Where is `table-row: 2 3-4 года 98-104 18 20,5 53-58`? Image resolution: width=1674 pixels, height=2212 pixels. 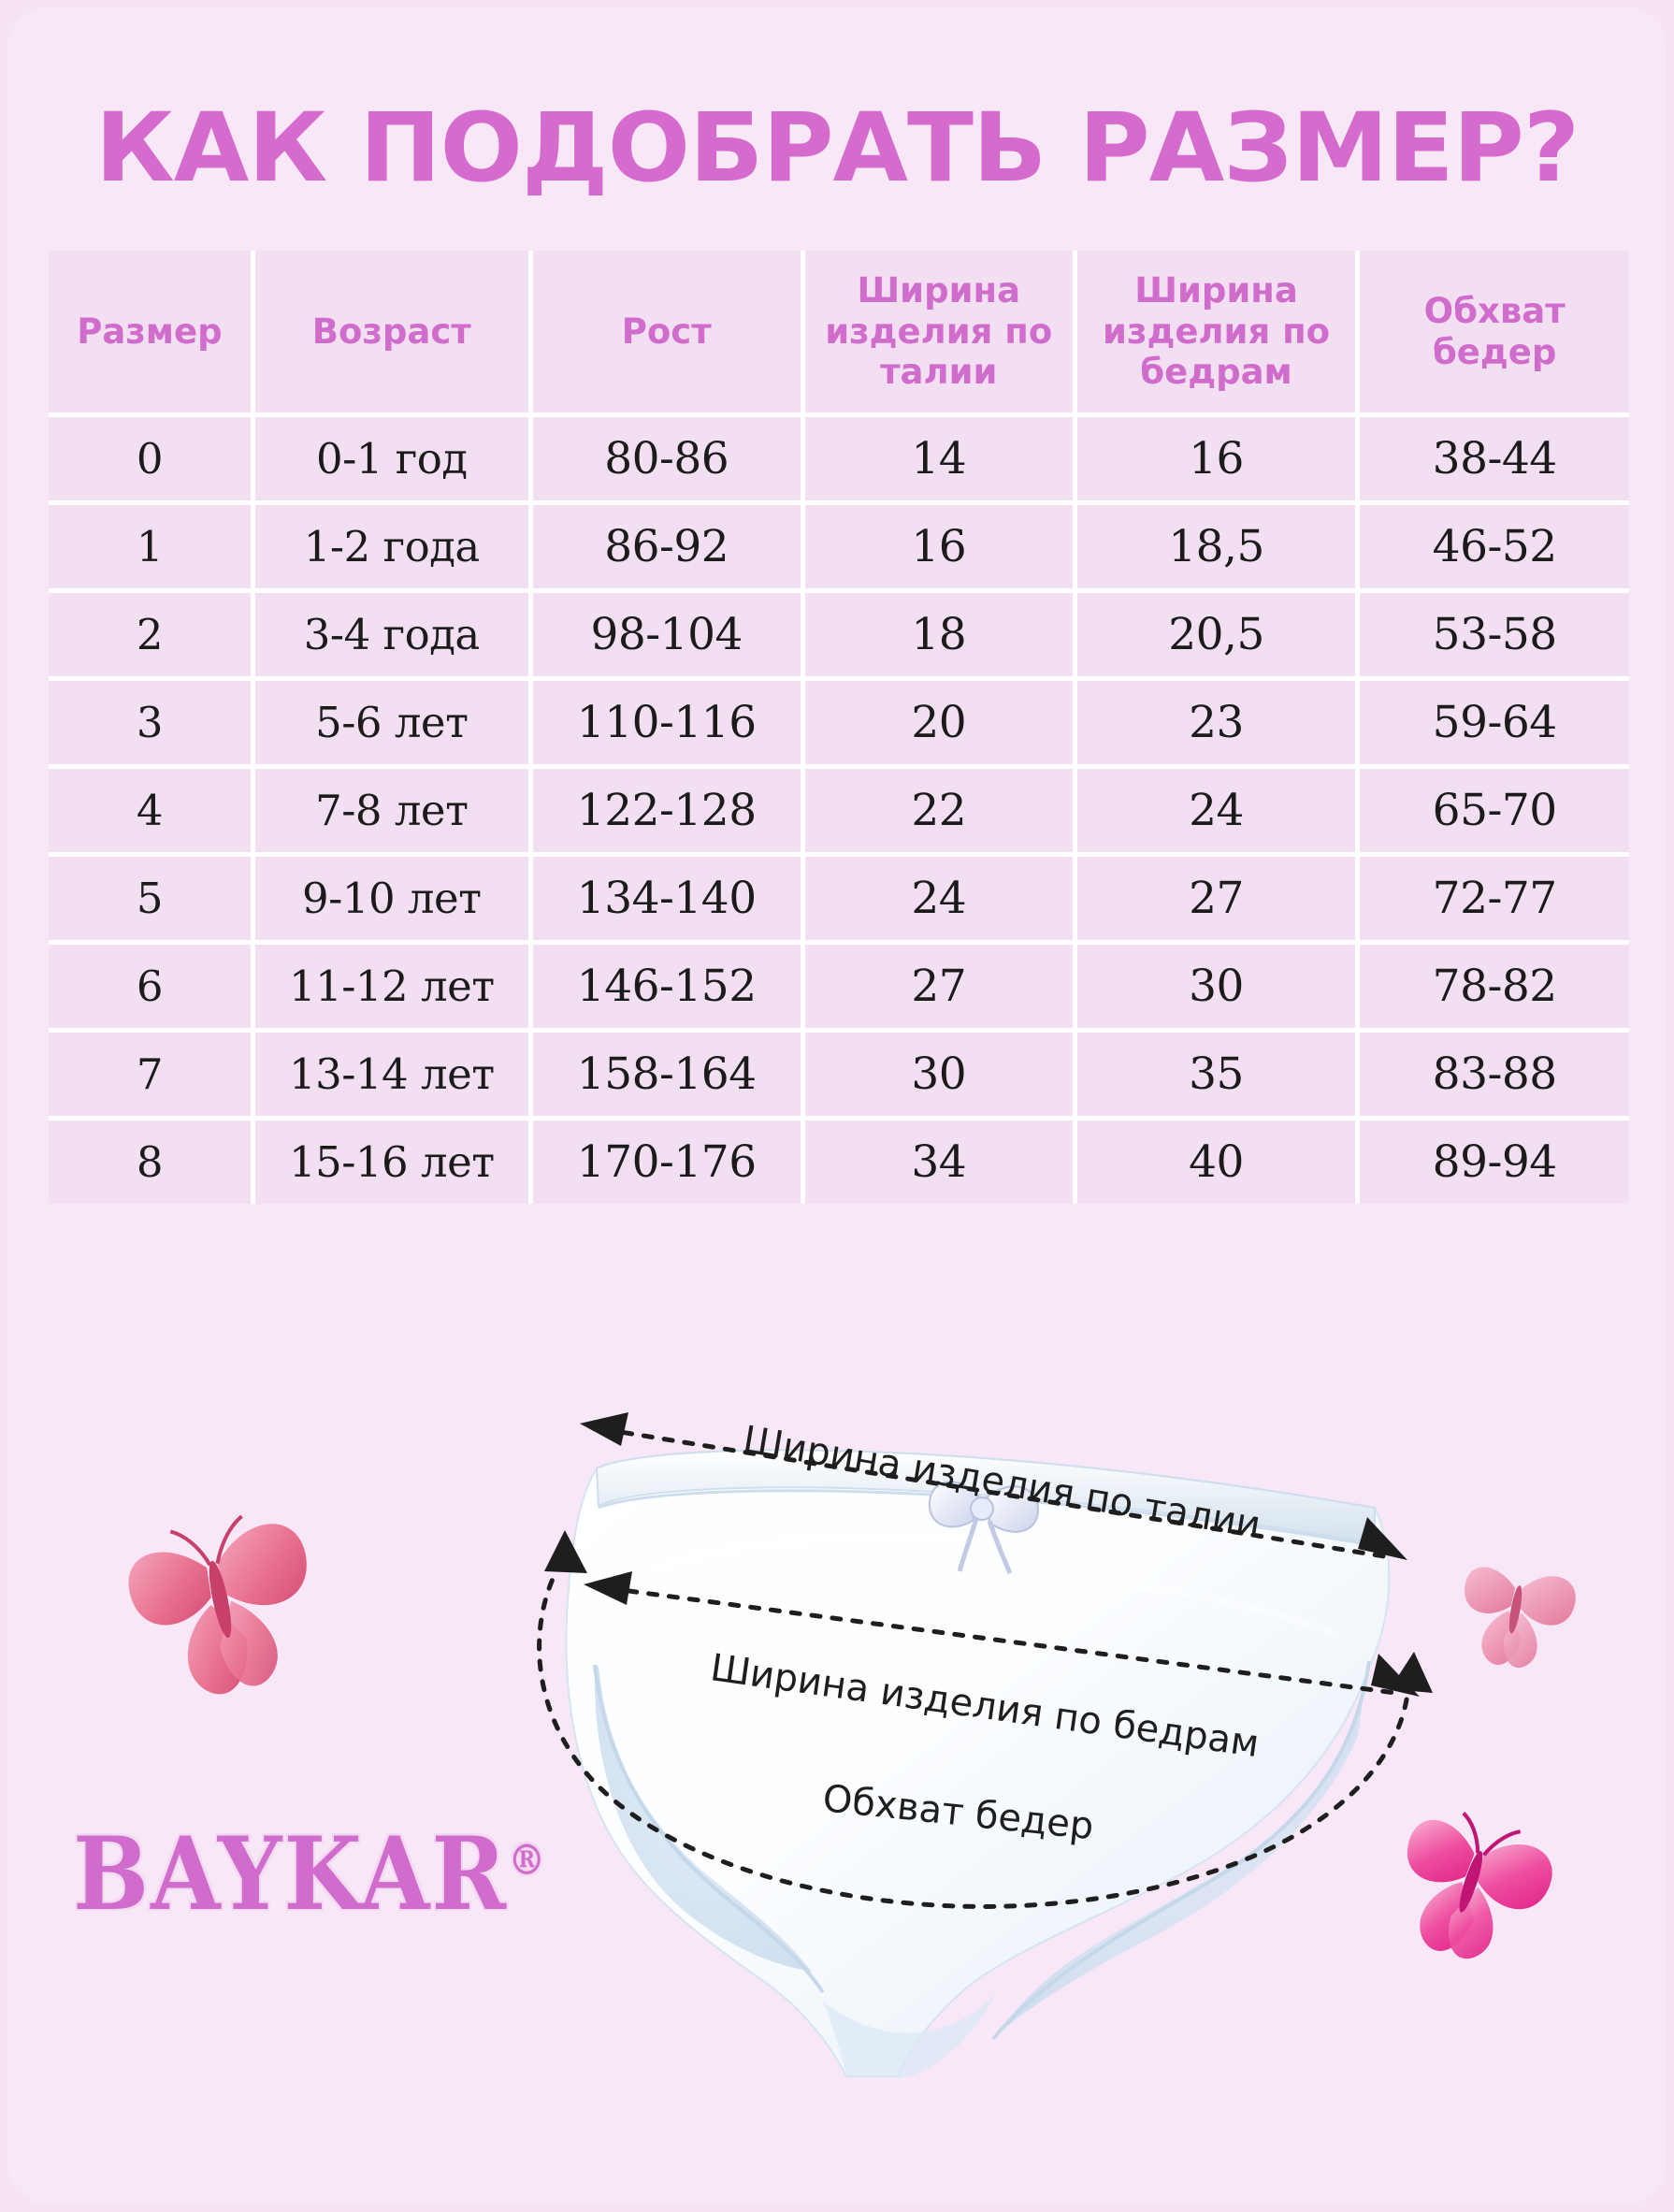
table-row: 2 3-4 года 98-104 18 20,5 53-58 is located at coordinates (839, 637).